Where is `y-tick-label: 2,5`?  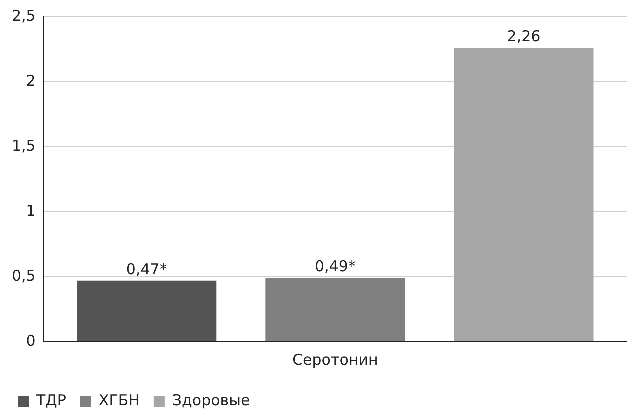
y-tick-label: 2,5 is located at coordinates (24, 15).